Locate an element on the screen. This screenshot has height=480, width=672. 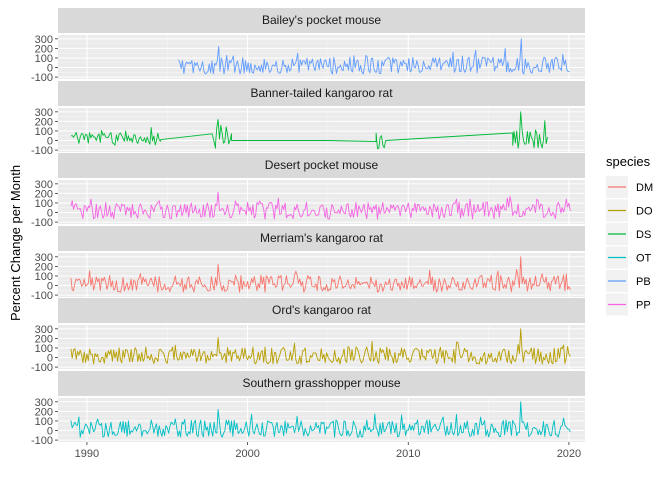
legend-items: DM DO DS OT PB PP is located at coordinates (629, 246).